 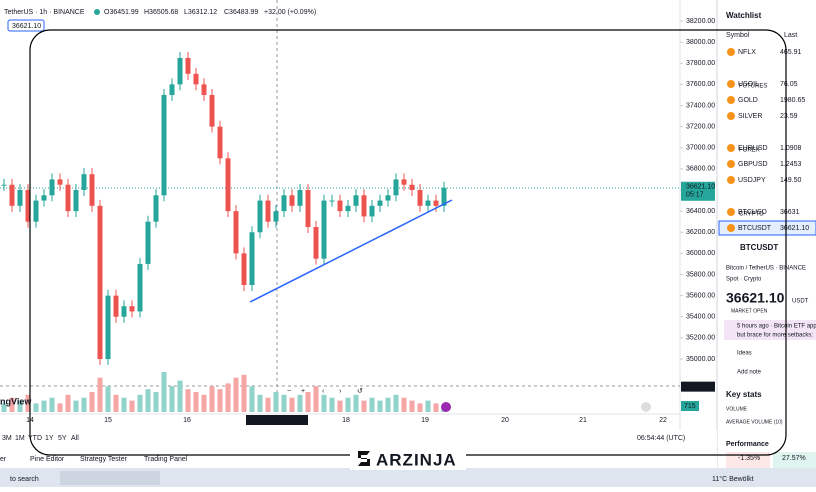 I want to click on price-tick-label: 36000.00, so click(x=700, y=253).